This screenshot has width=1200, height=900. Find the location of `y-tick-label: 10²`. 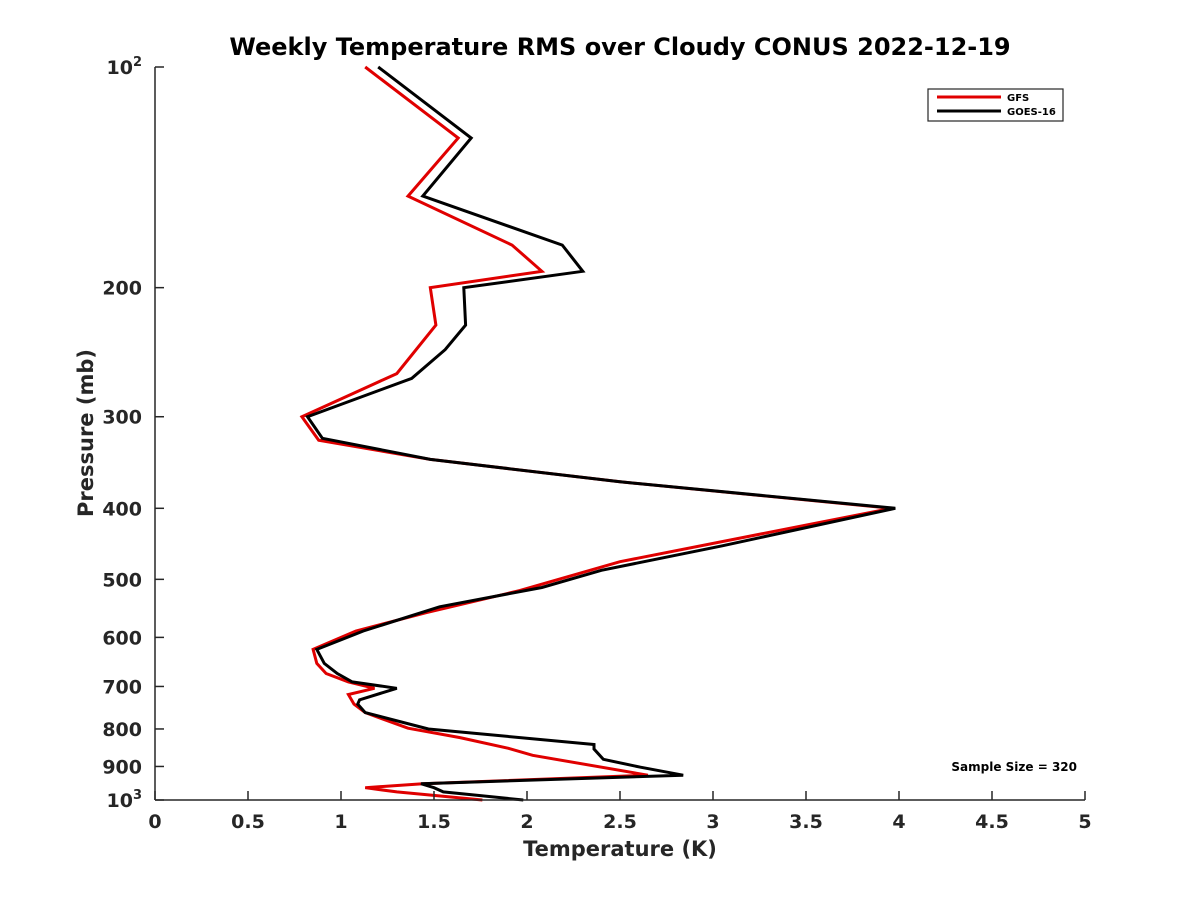

y-tick-label: 10² is located at coordinates (125, 67).